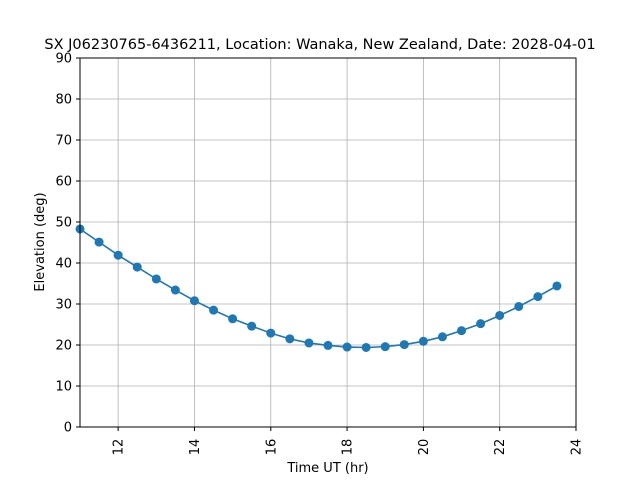 This screenshot has height=480, width=640. What do you see at coordinates (63, 182) in the screenshot?
I see `y-tick-label: 60` at bounding box center [63, 182].